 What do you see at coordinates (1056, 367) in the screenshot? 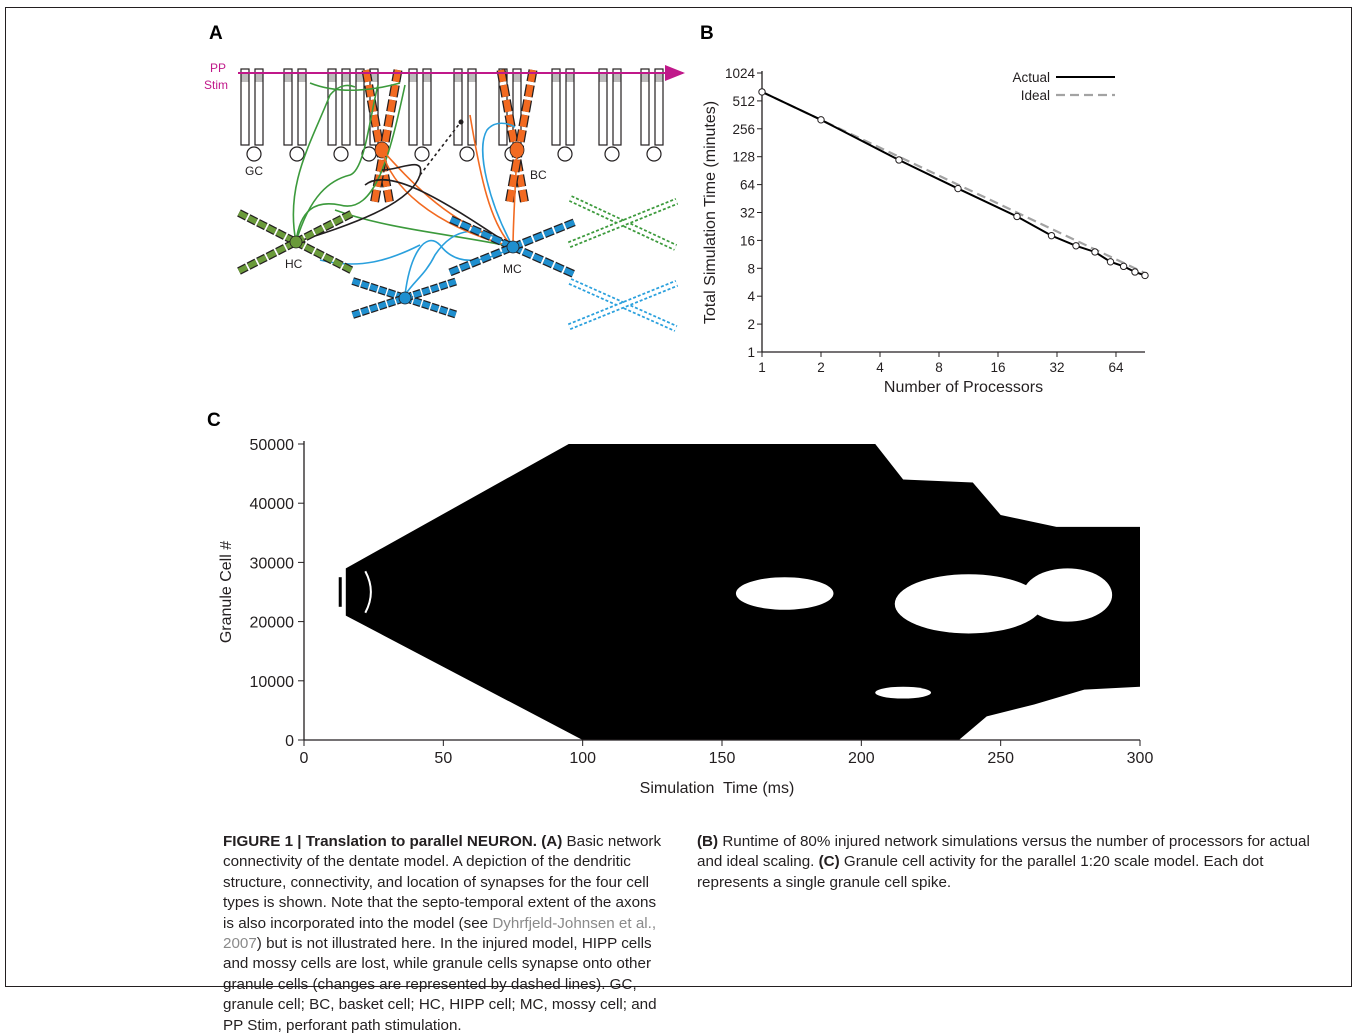
I see `x-tick-label: 32` at bounding box center [1056, 367].